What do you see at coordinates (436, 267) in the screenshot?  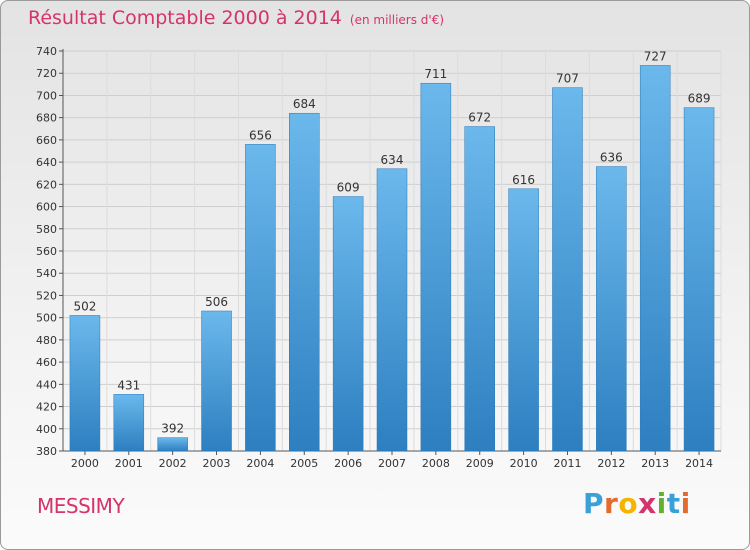 I see `bar-2008` at bounding box center [436, 267].